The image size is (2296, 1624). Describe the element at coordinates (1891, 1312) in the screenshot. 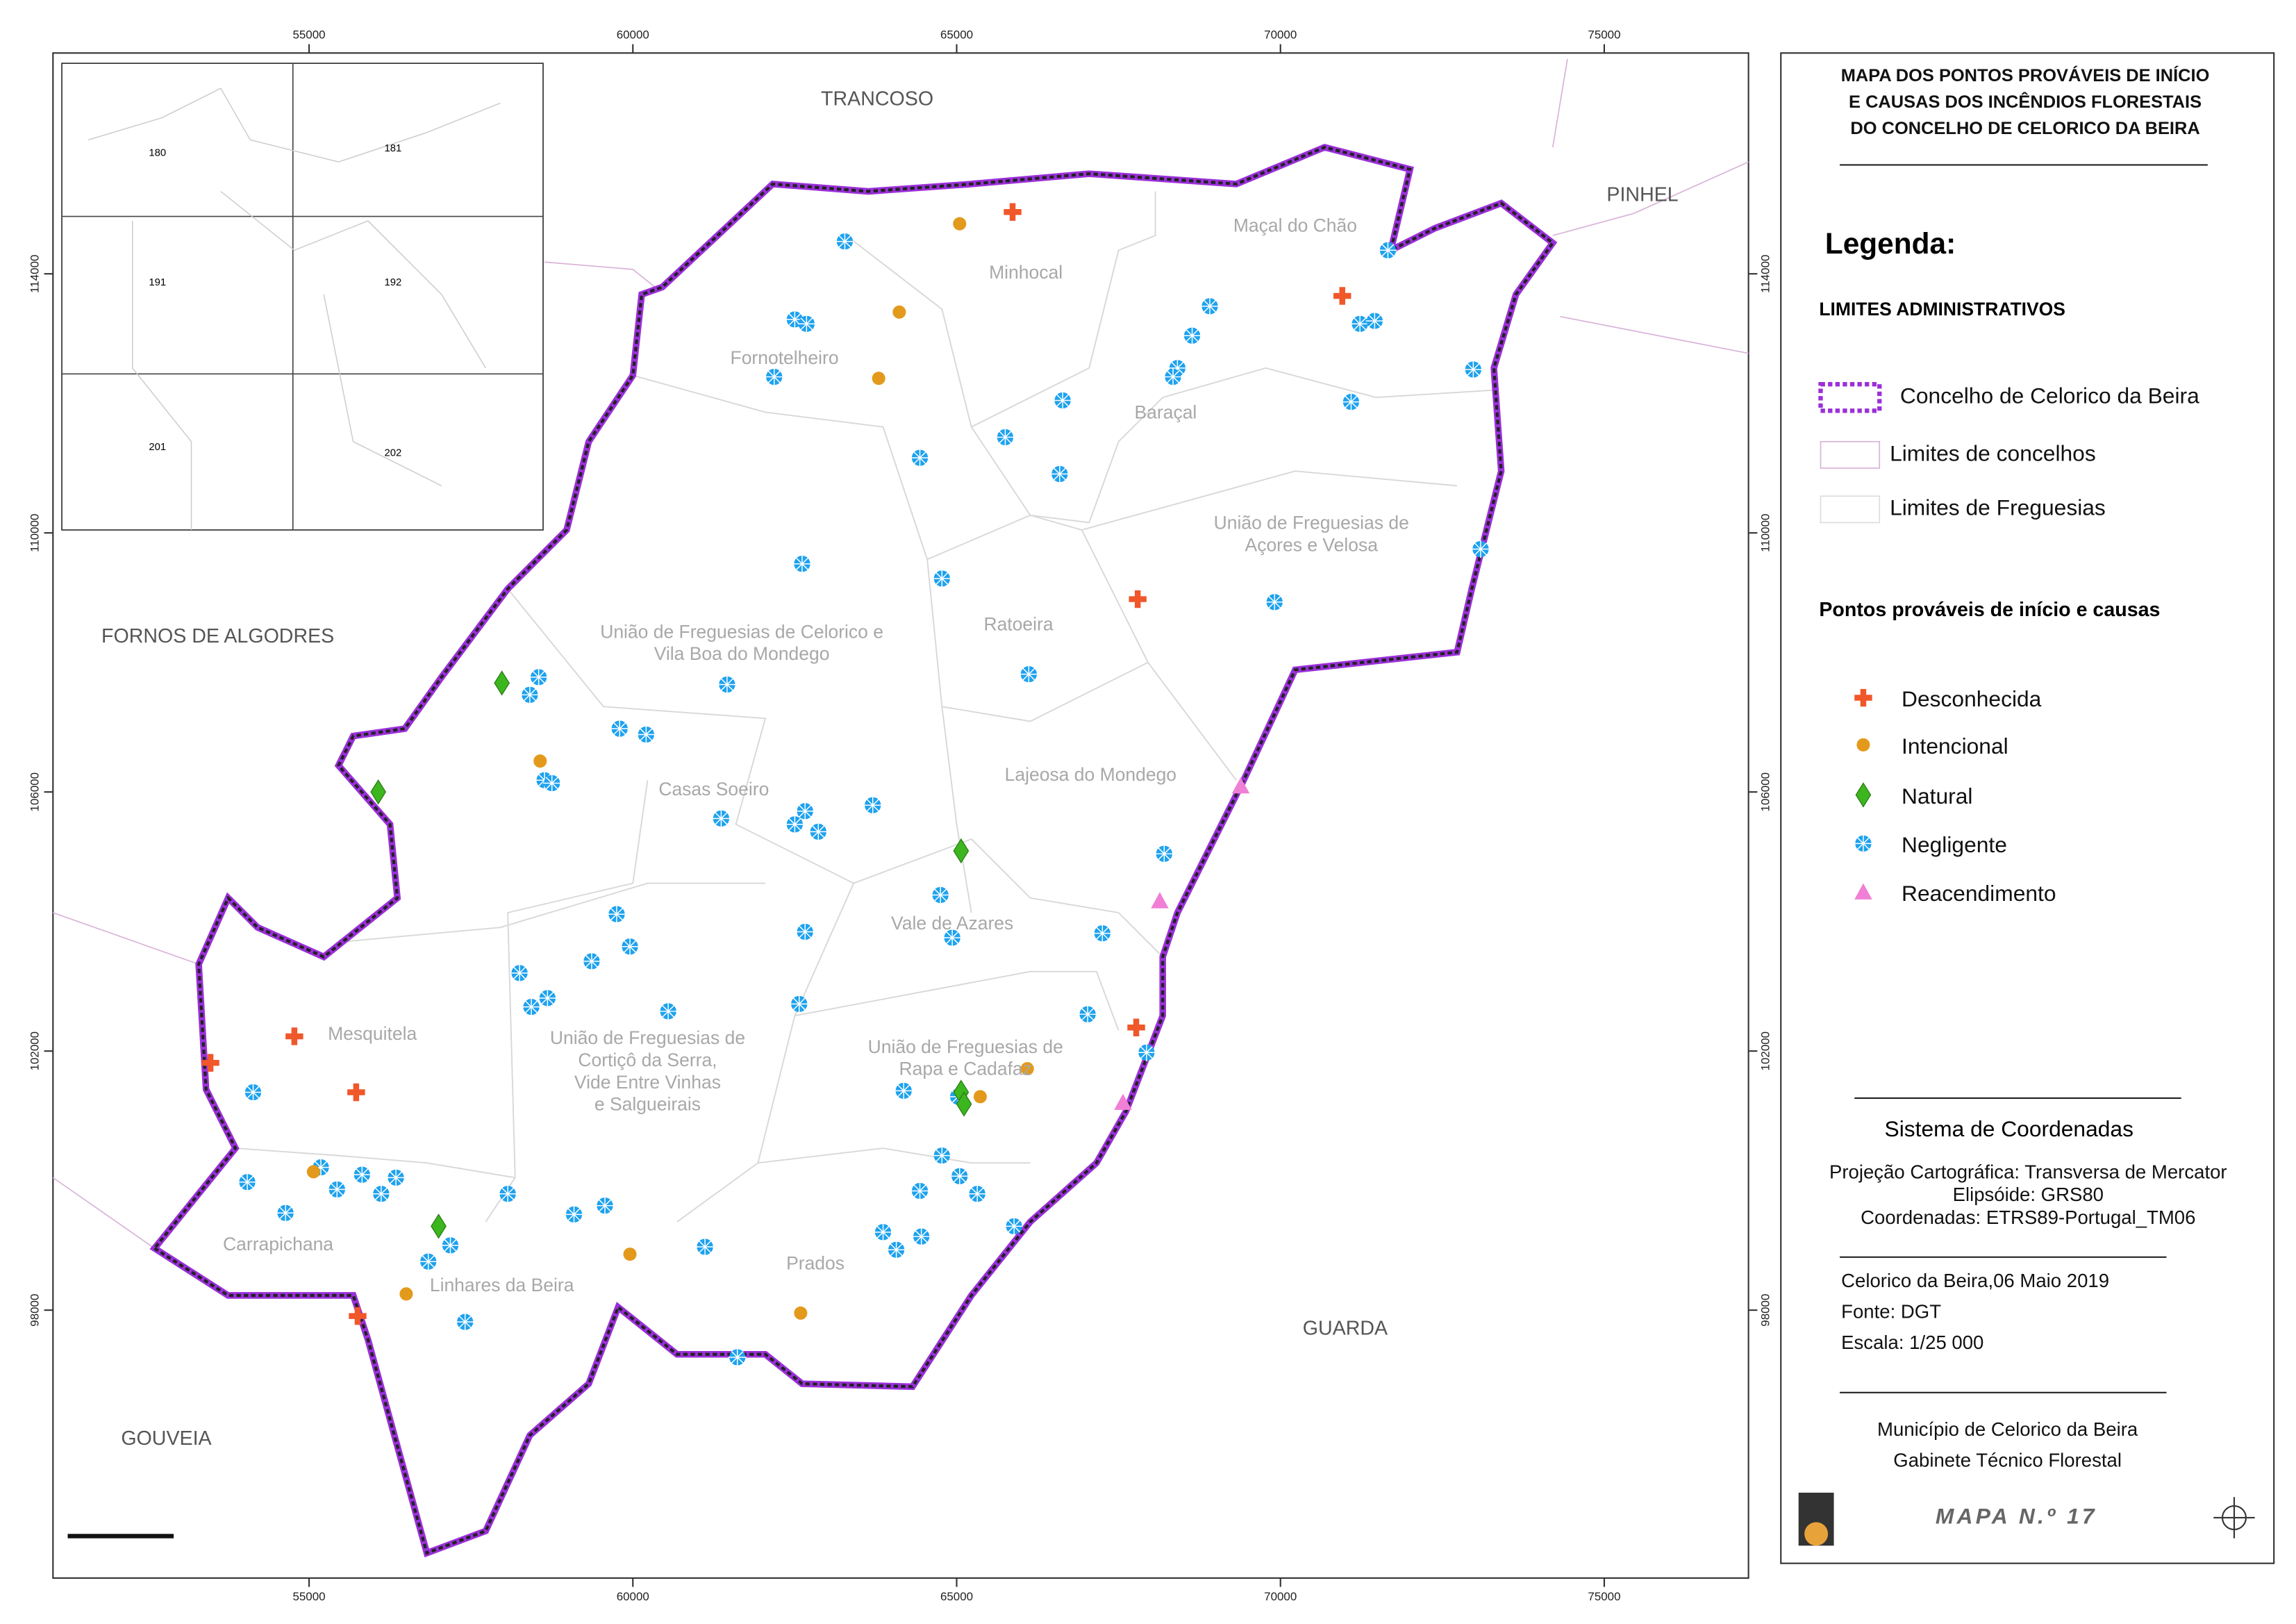

I see `meta-line: Fonte: DGT` at that location.